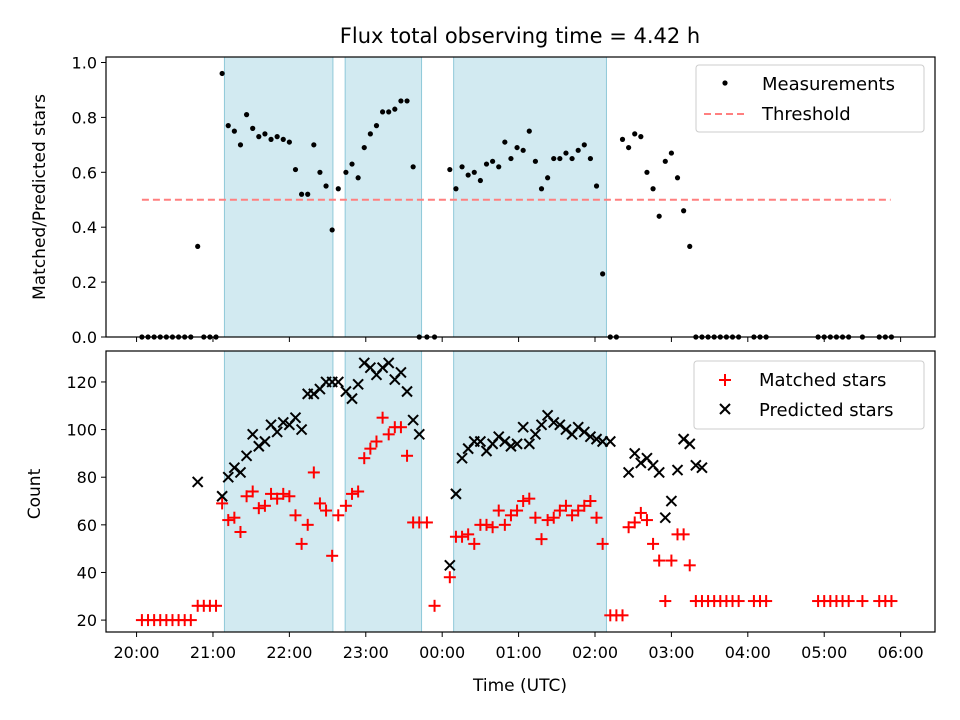 The height and width of the screenshot is (720, 960). I want to click on x-tick-label: 01:00, so click(519, 652).